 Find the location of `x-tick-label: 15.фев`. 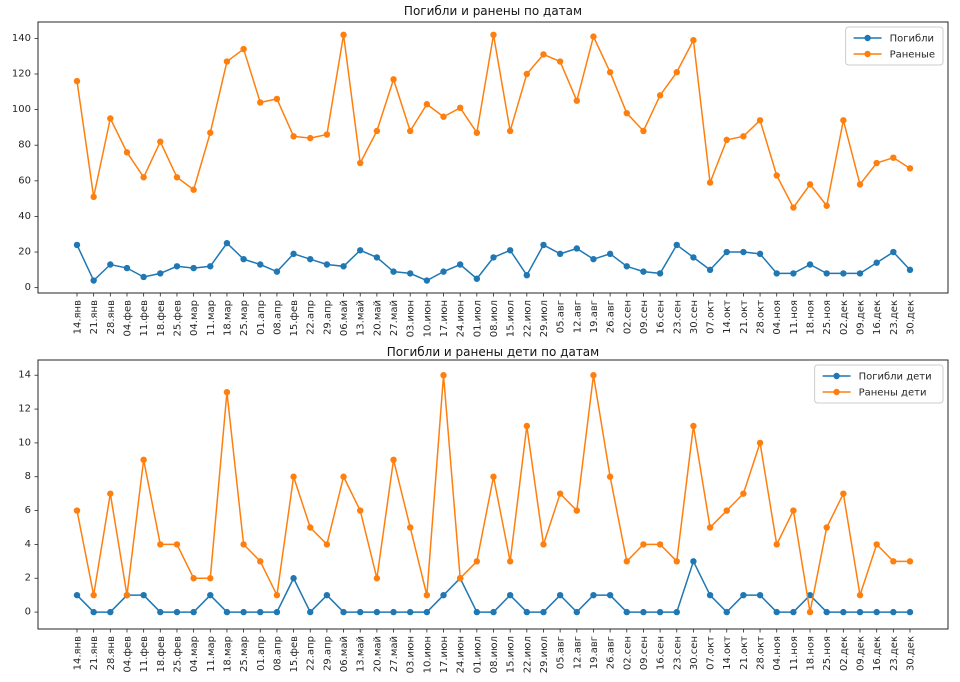

x-tick-label: 15.фев is located at coordinates (294, 318).